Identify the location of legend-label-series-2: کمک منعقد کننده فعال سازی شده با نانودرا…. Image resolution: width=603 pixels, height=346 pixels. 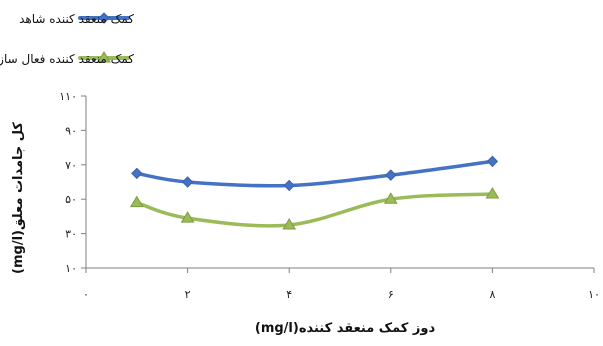
(67, 59).